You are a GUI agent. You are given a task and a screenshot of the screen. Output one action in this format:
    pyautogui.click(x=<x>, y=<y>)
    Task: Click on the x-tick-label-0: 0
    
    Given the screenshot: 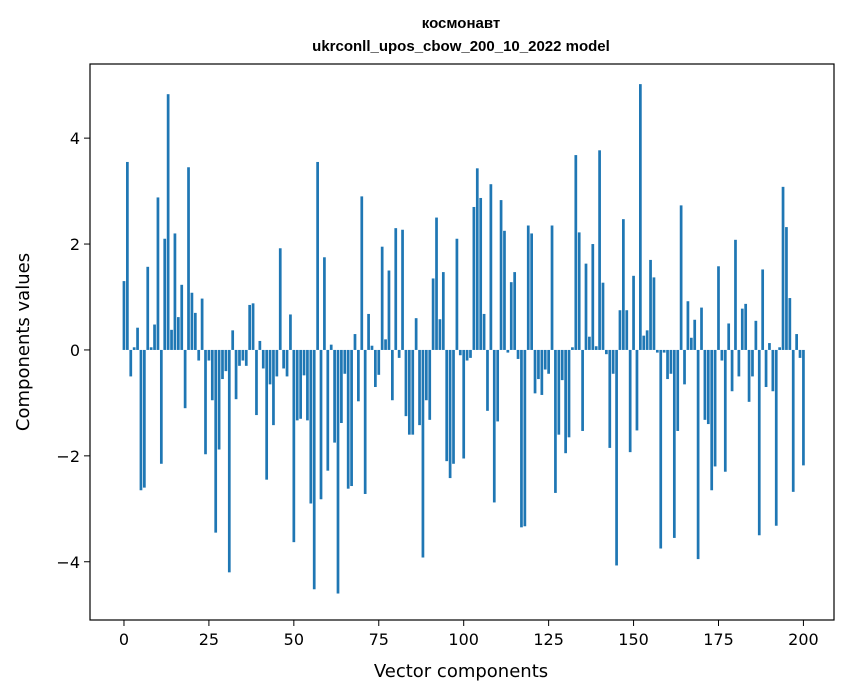 What is the action you would take?
    pyautogui.click(x=124, y=639)
    